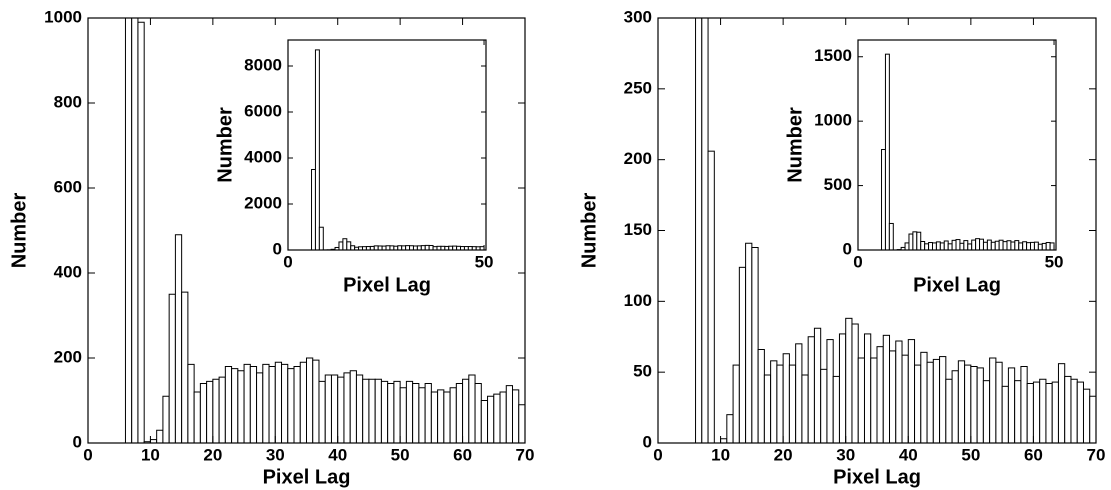  I want to click on plot-frame, so click(957, 145).